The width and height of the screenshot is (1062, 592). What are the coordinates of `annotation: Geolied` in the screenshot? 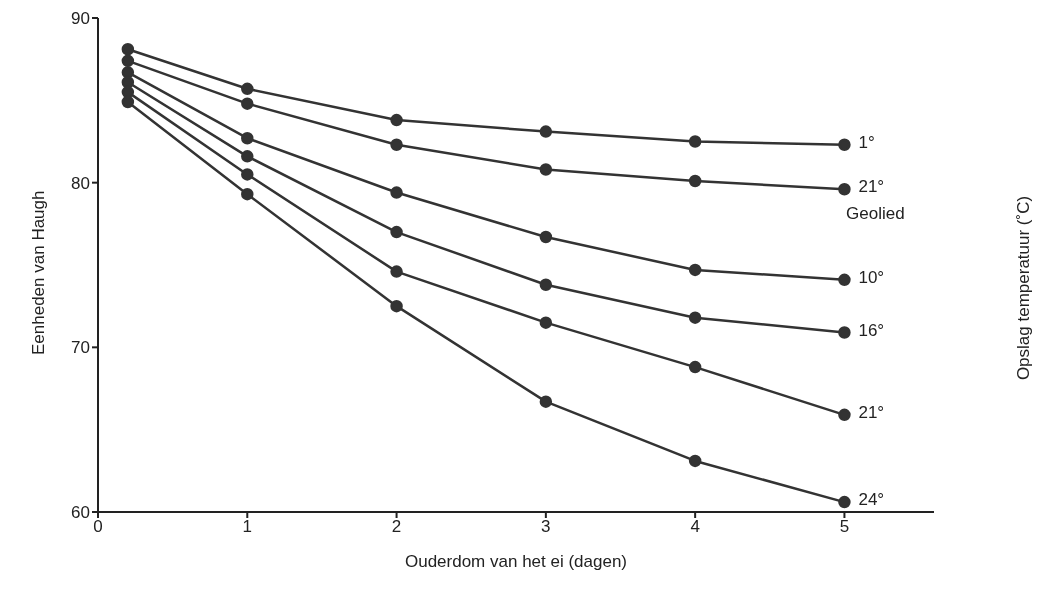 It's located at (875, 214).